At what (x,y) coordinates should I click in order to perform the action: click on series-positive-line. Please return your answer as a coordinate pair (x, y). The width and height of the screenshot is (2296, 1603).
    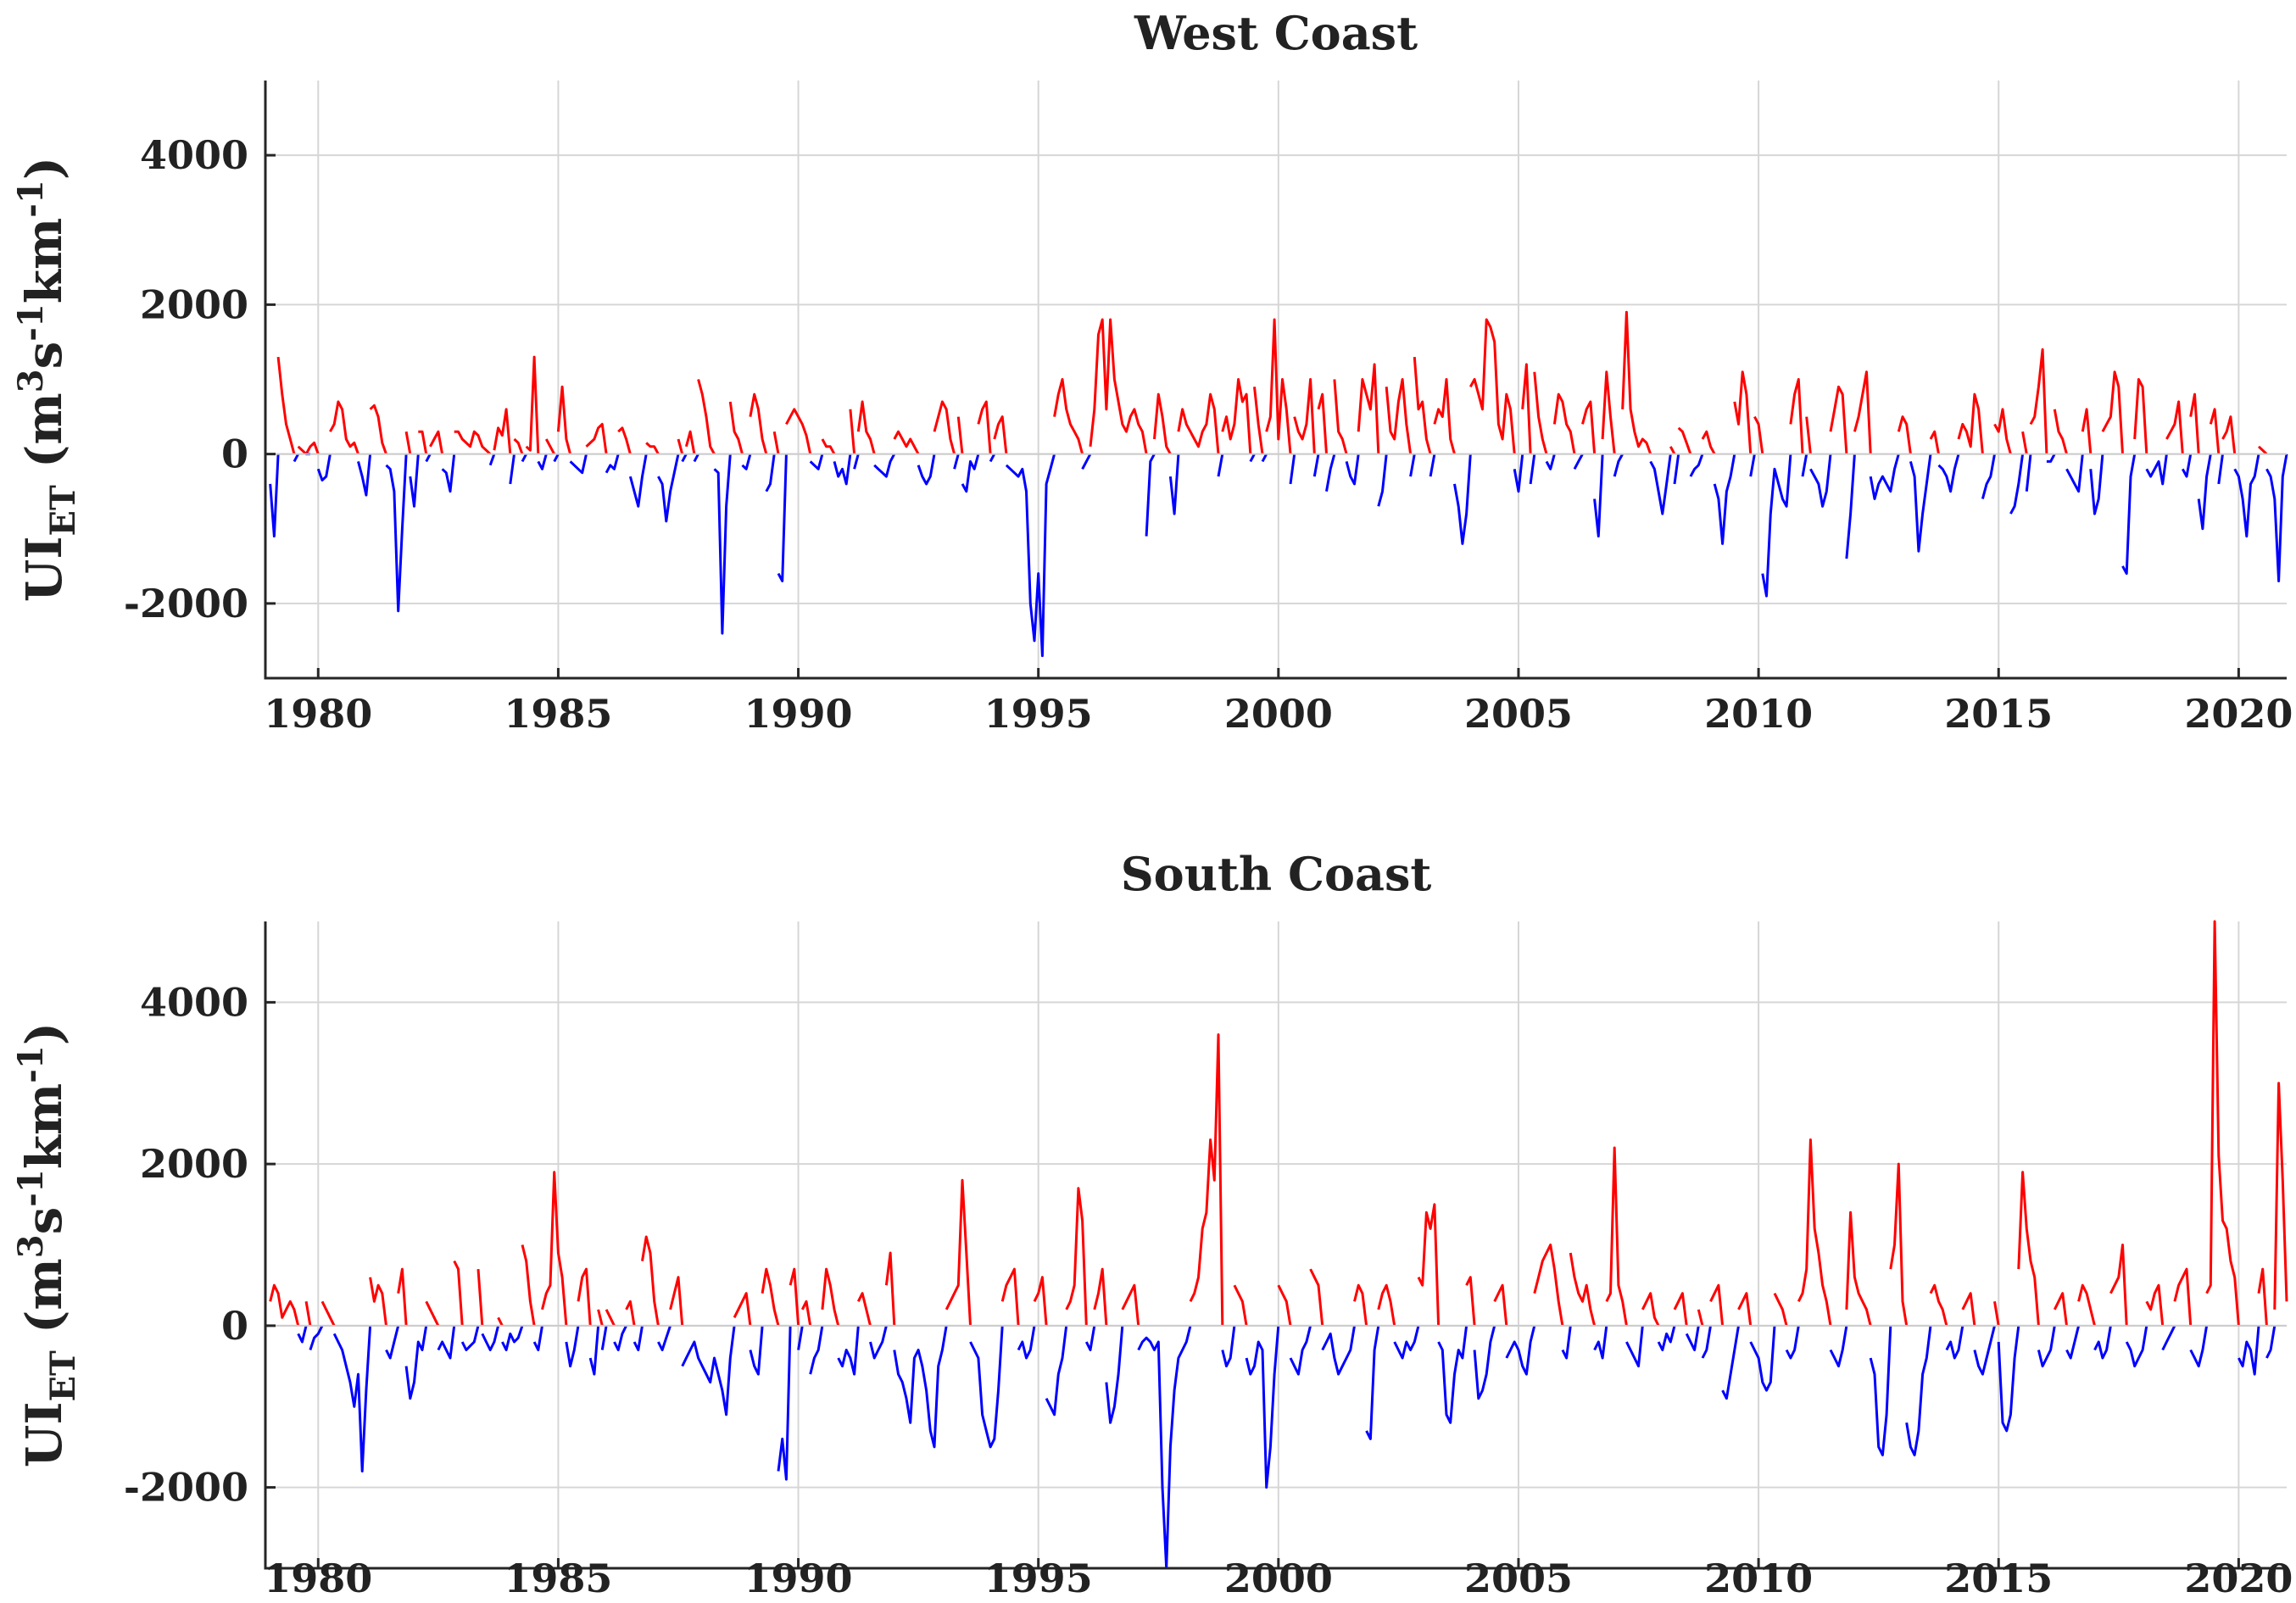
    Looking at the image, I should click on (1282, 383).